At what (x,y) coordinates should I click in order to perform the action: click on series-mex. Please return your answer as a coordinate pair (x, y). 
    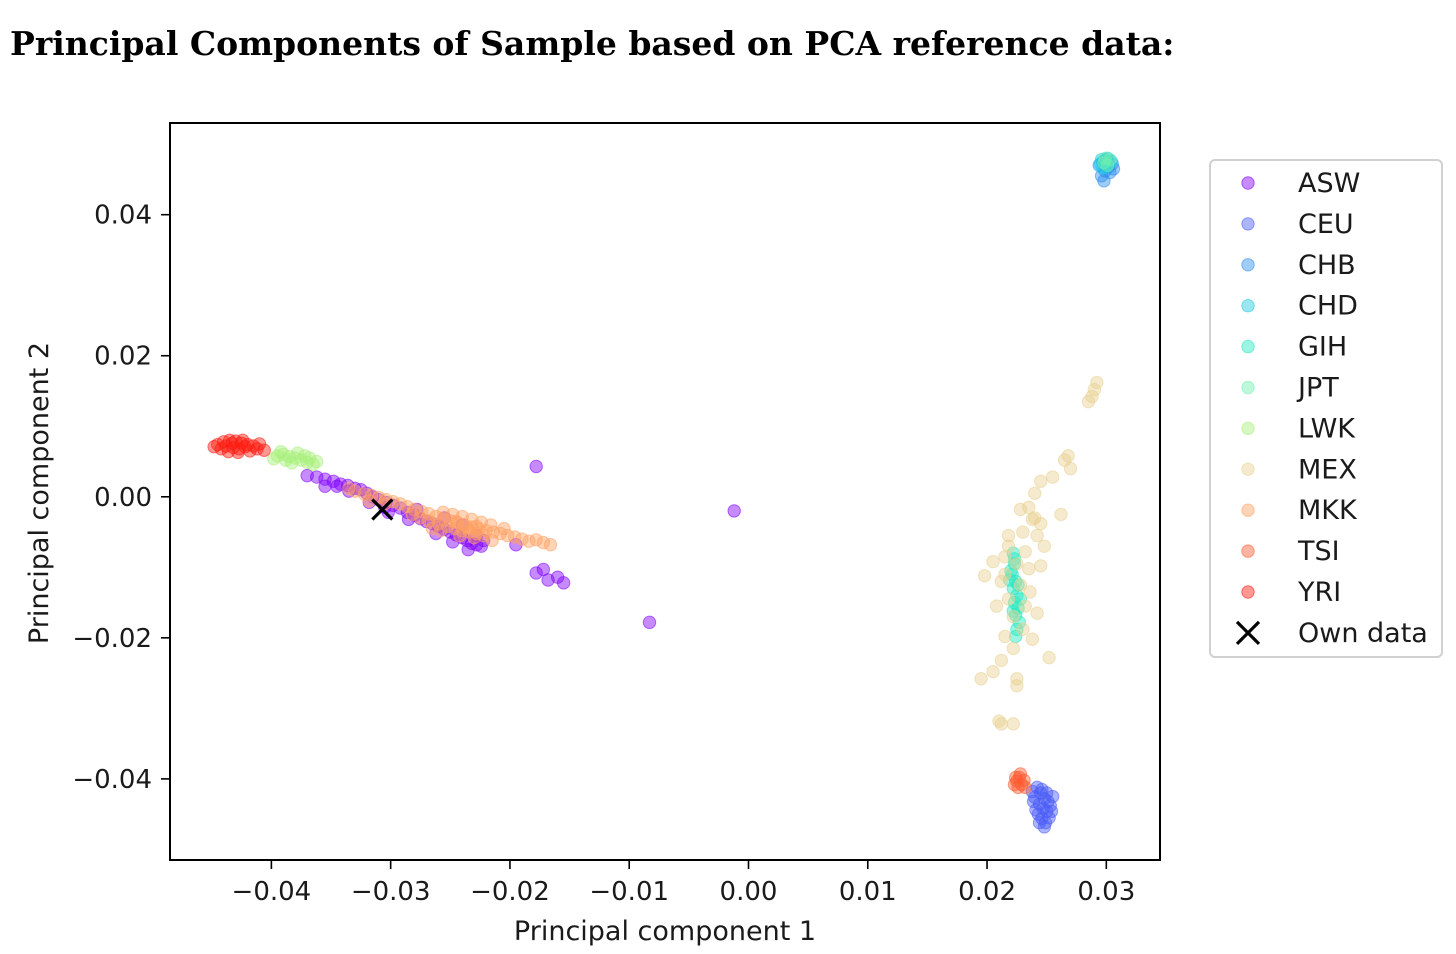
    Looking at the image, I should click on (1039, 553).